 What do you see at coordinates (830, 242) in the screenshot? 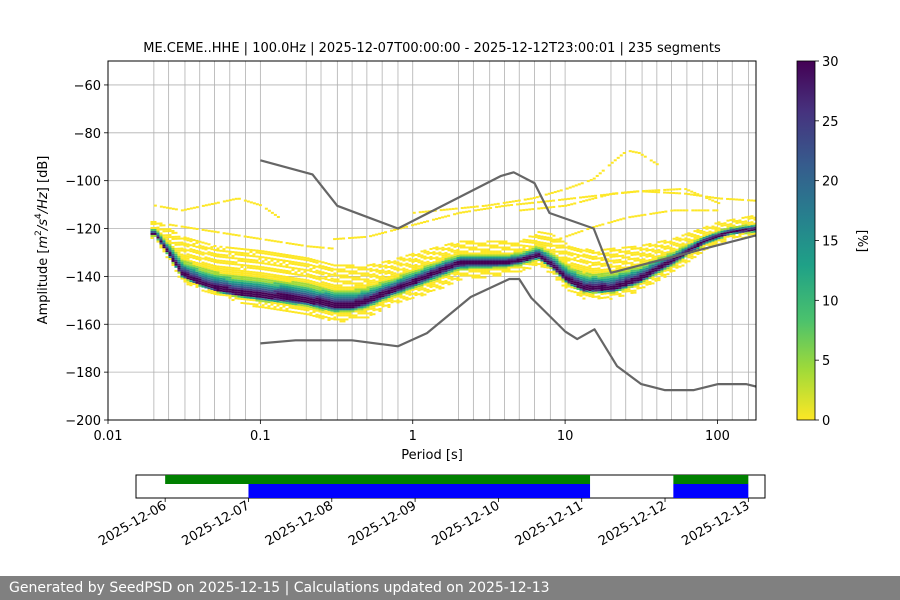
I see `colorbar-tick-label: 15` at bounding box center [830, 242].